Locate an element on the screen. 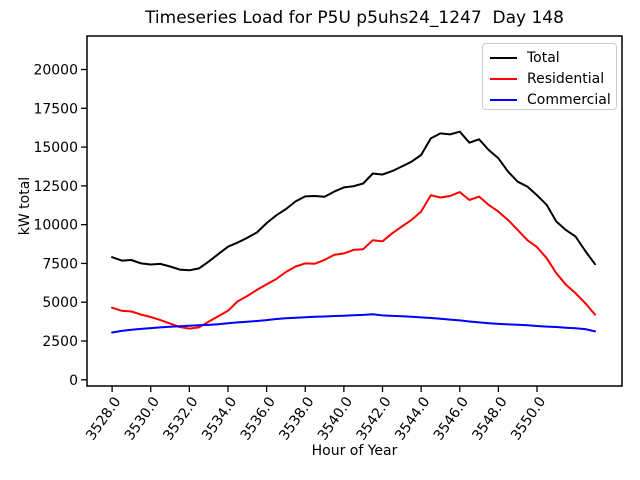 This screenshot has width=640, height=480. x-tick-label: 3530.0 is located at coordinates (142, 418).